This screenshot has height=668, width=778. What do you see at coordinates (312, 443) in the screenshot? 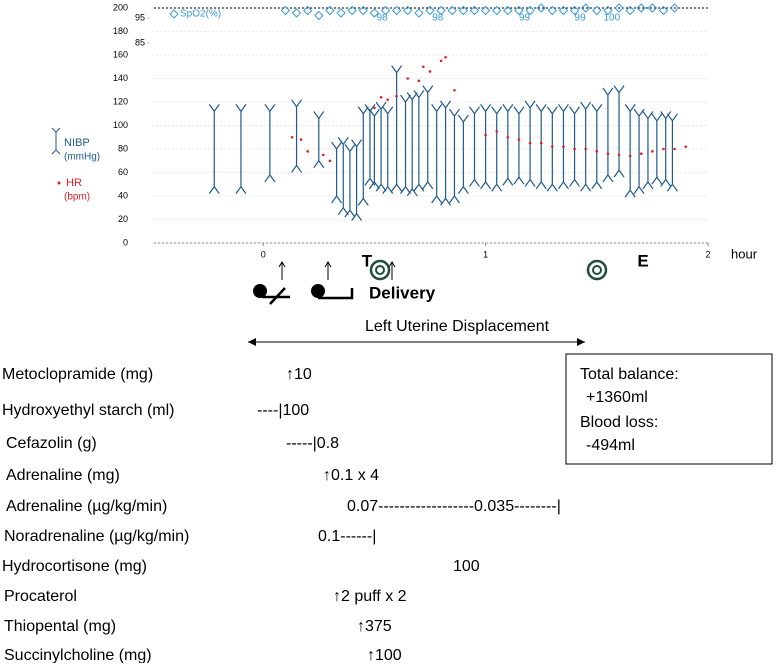
I see `drug-entry: -----|0.8` at bounding box center [312, 443].